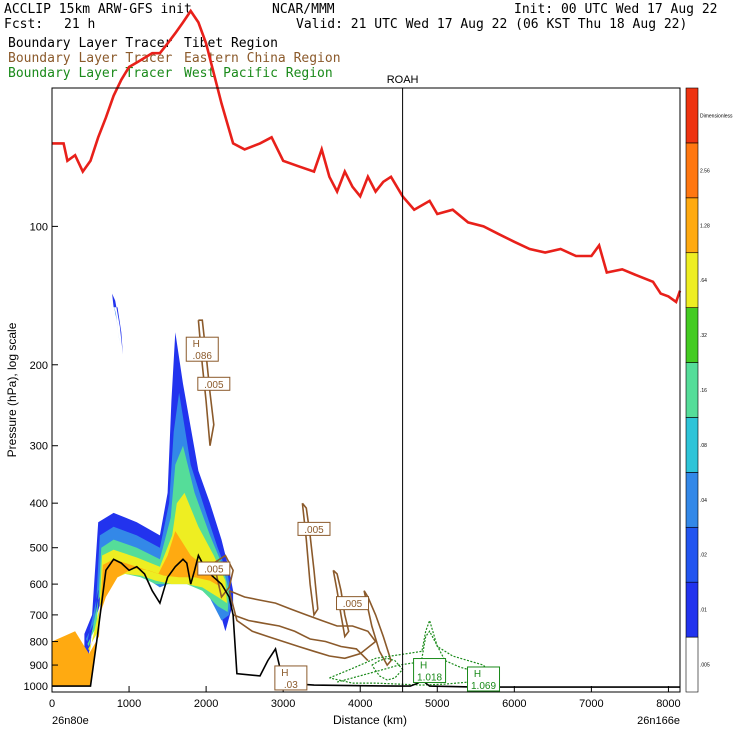 The height and width of the screenshot is (740, 740). What do you see at coordinates (39, 666) in the screenshot?
I see `y-tick-label: 900` at bounding box center [39, 666].